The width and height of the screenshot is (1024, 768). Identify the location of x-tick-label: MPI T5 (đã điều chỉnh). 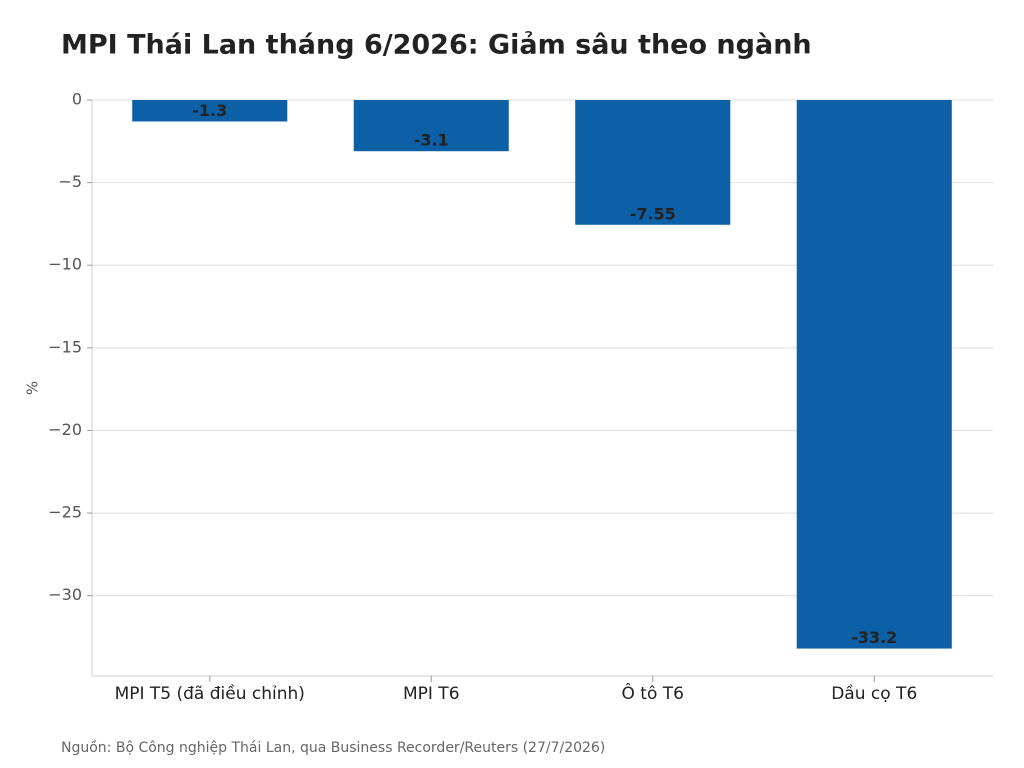
(210, 693).